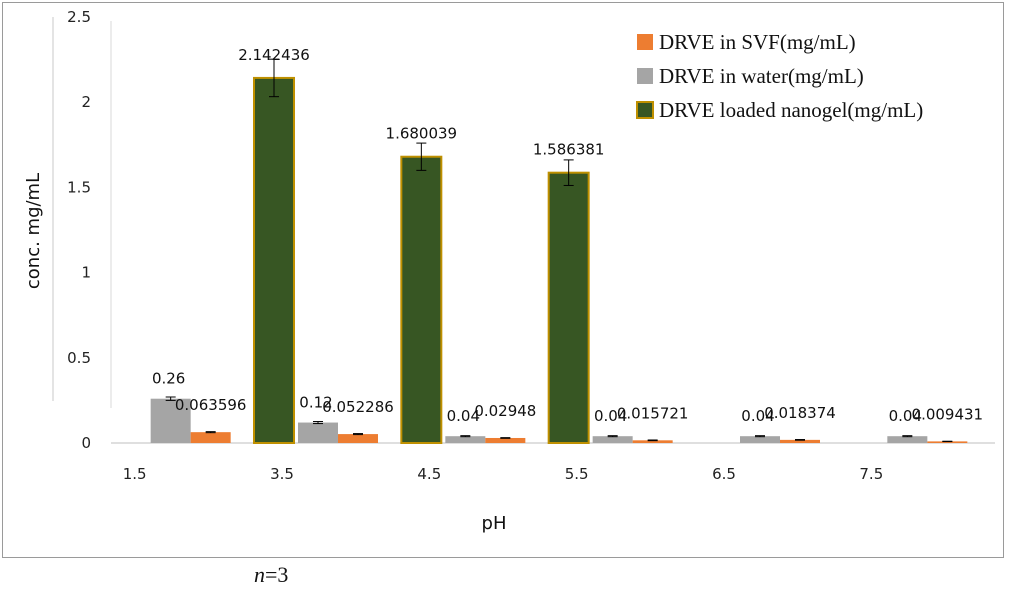  Describe the element at coordinates (429, 474) in the screenshot. I see `x-tick-label: 4.5` at that location.